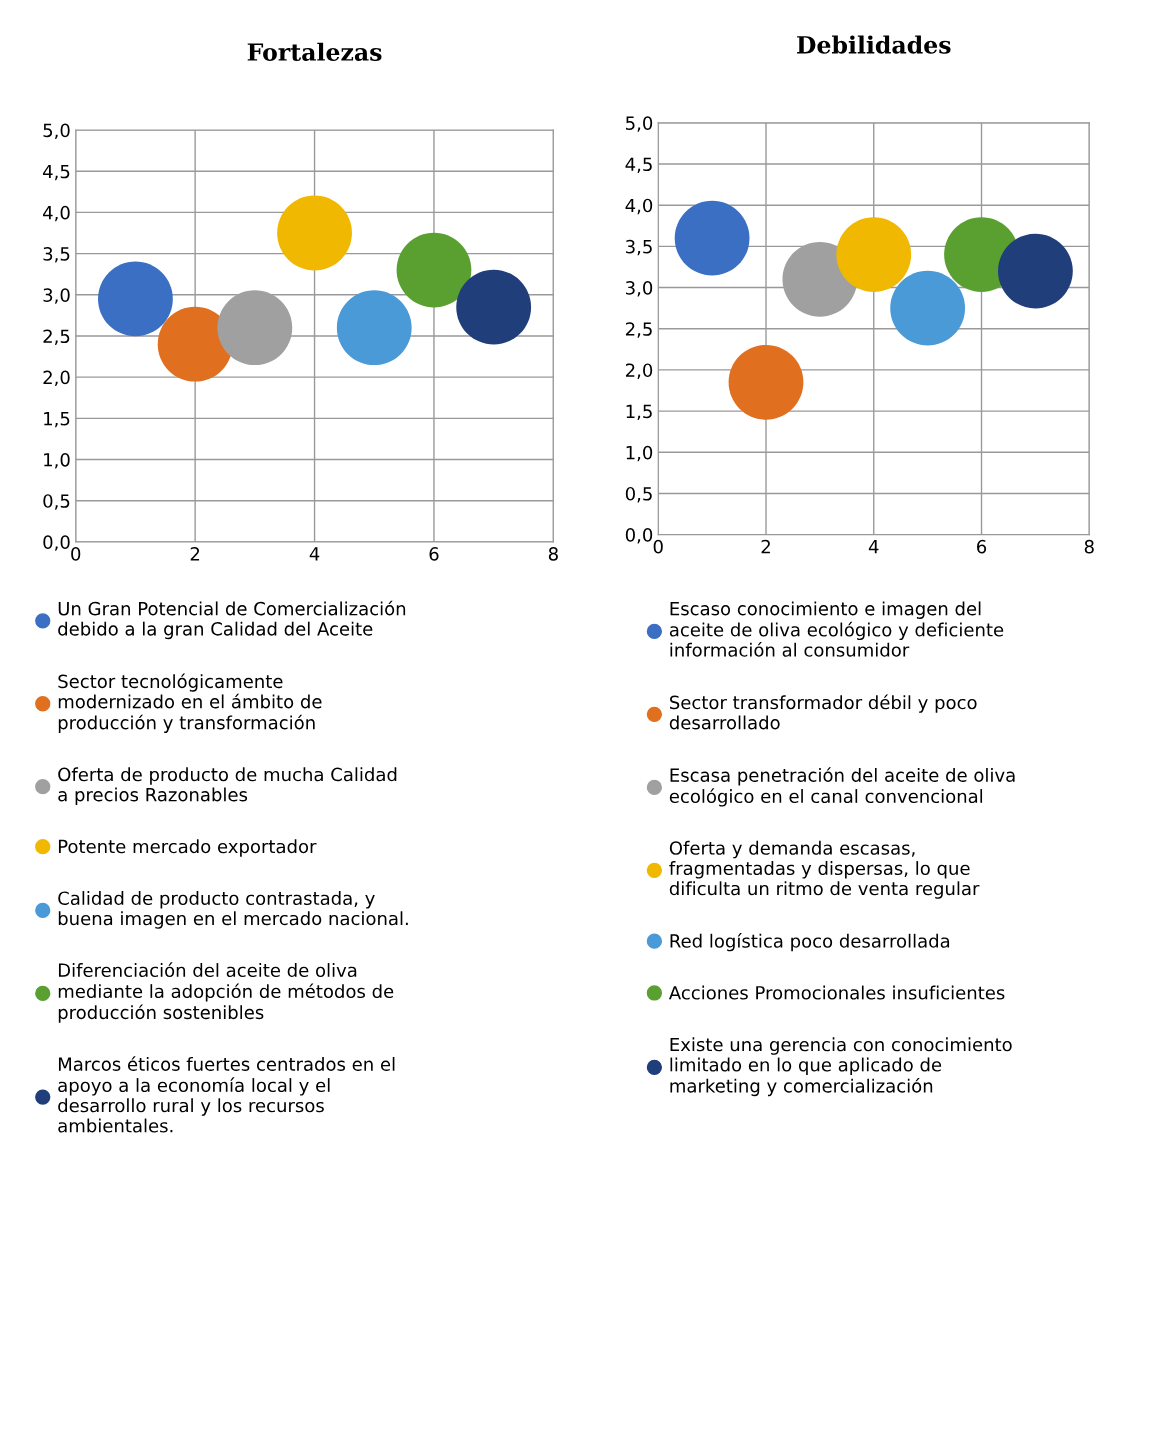 This screenshot has width=1165, height=1445. Describe the element at coordinates (842, 787) in the screenshot. I see `legend-label: Escasa penetración del aceite de oliva ecológico en el canal convencional` at that location.